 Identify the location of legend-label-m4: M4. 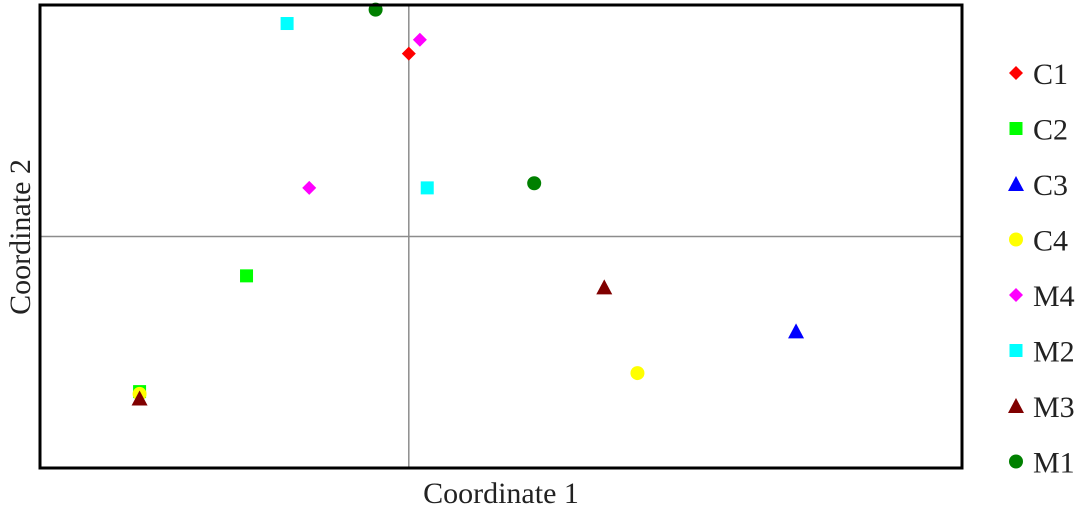
(1054, 296).